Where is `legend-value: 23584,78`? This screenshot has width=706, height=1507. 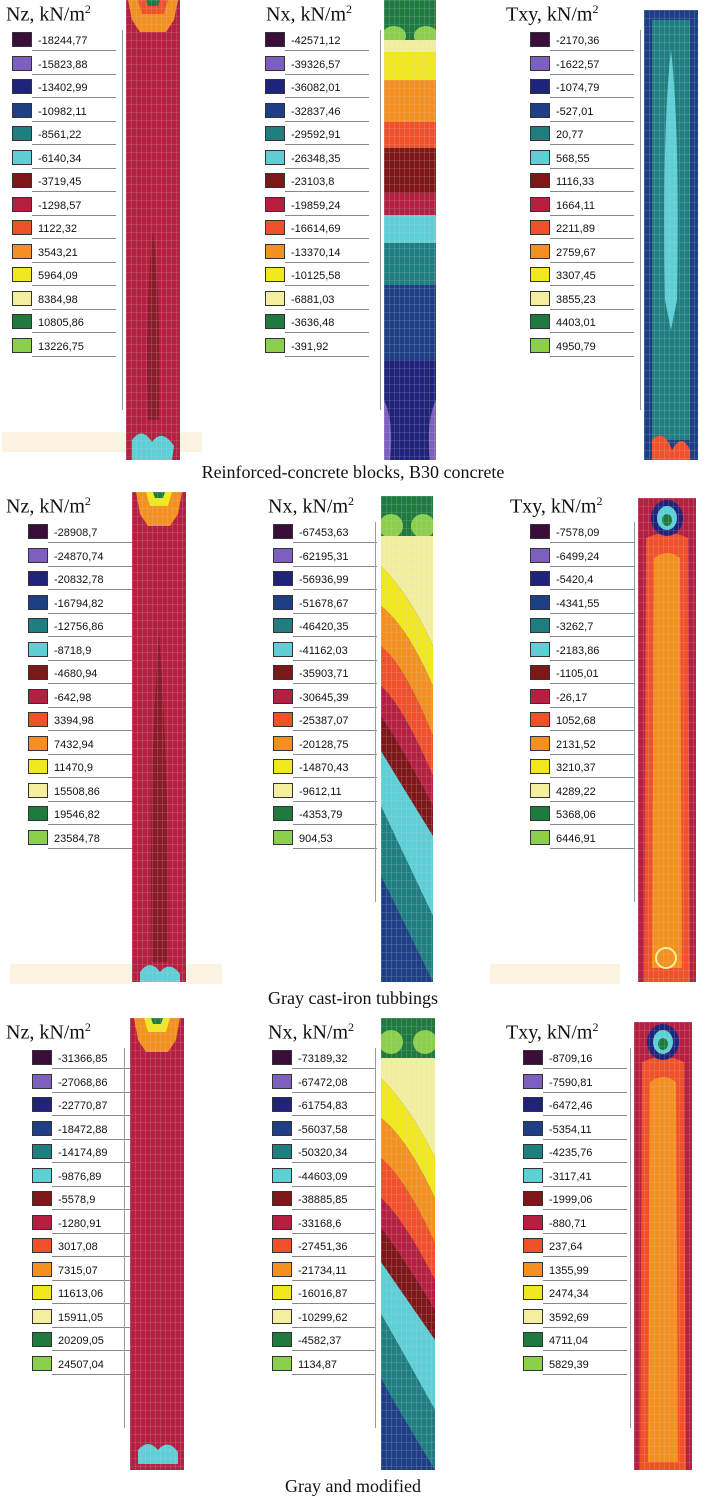 legend-value: 23584,78 is located at coordinates (77, 838).